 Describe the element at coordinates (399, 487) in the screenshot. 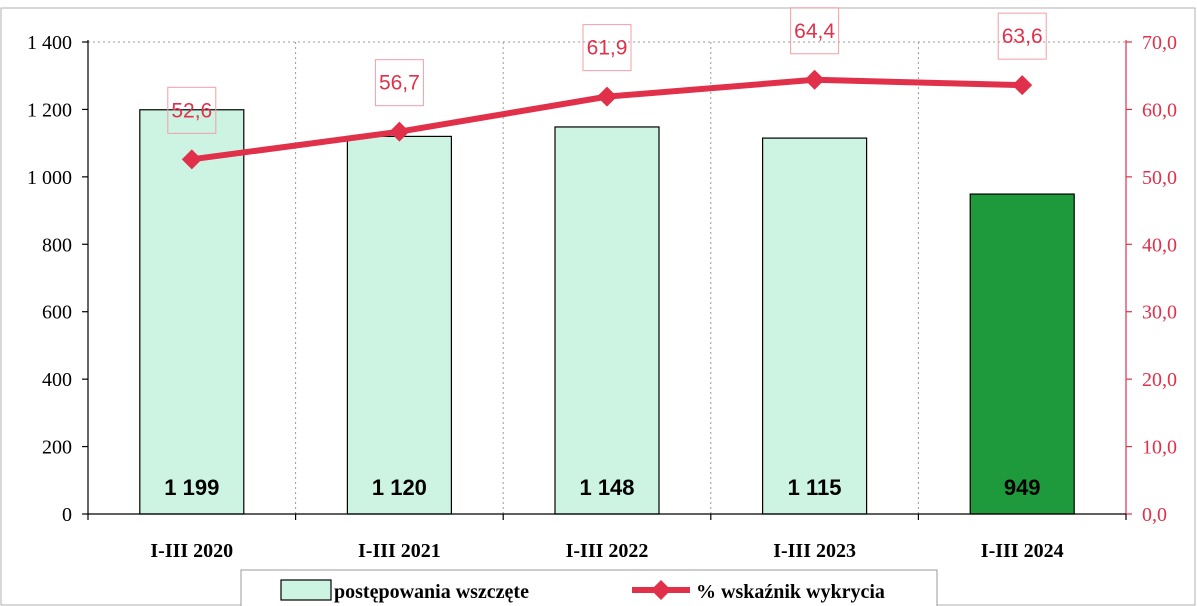

I see `bar-value-label: 1 120` at that location.